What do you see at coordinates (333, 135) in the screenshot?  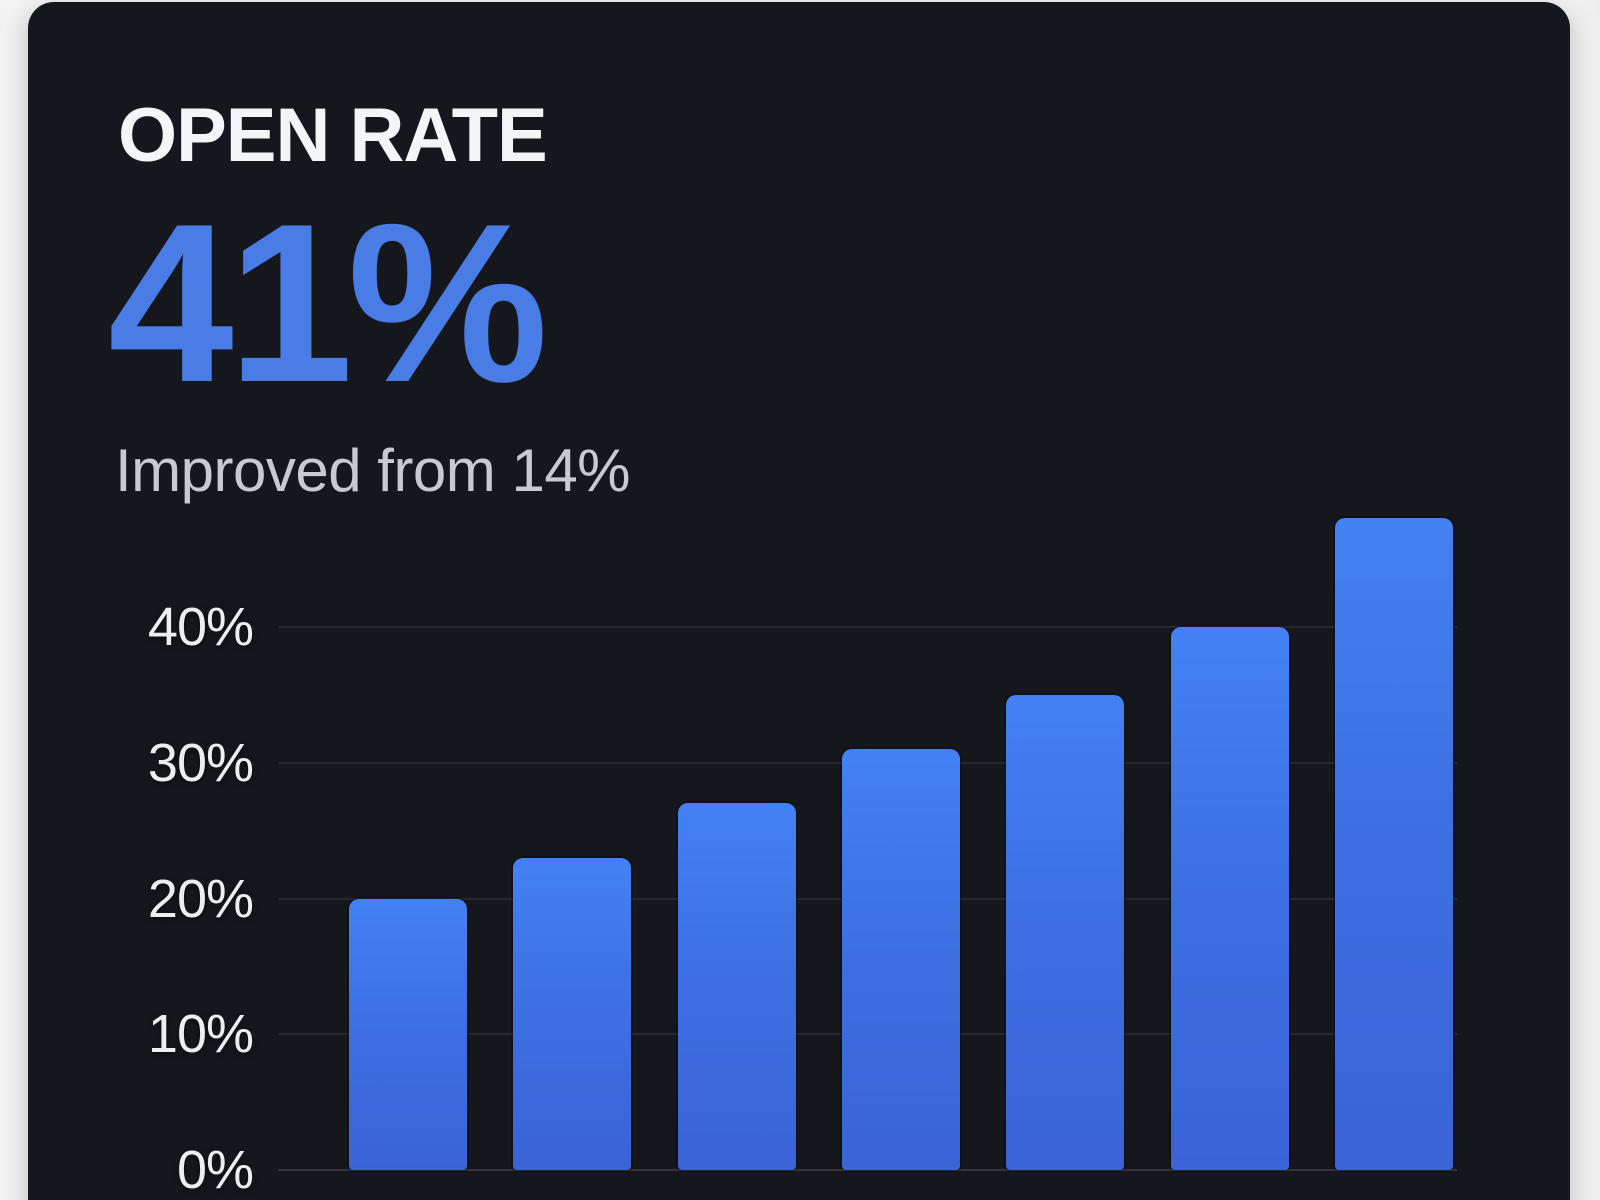 I see `card-title: OPEN RATE` at bounding box center [333, 135].